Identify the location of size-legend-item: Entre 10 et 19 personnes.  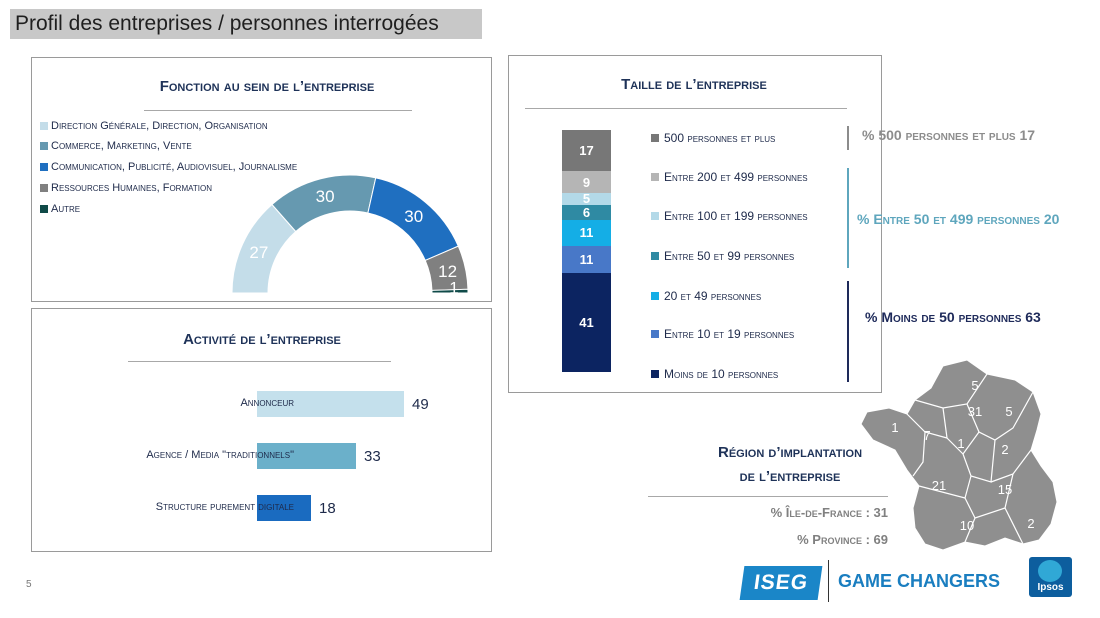
(722, 334).